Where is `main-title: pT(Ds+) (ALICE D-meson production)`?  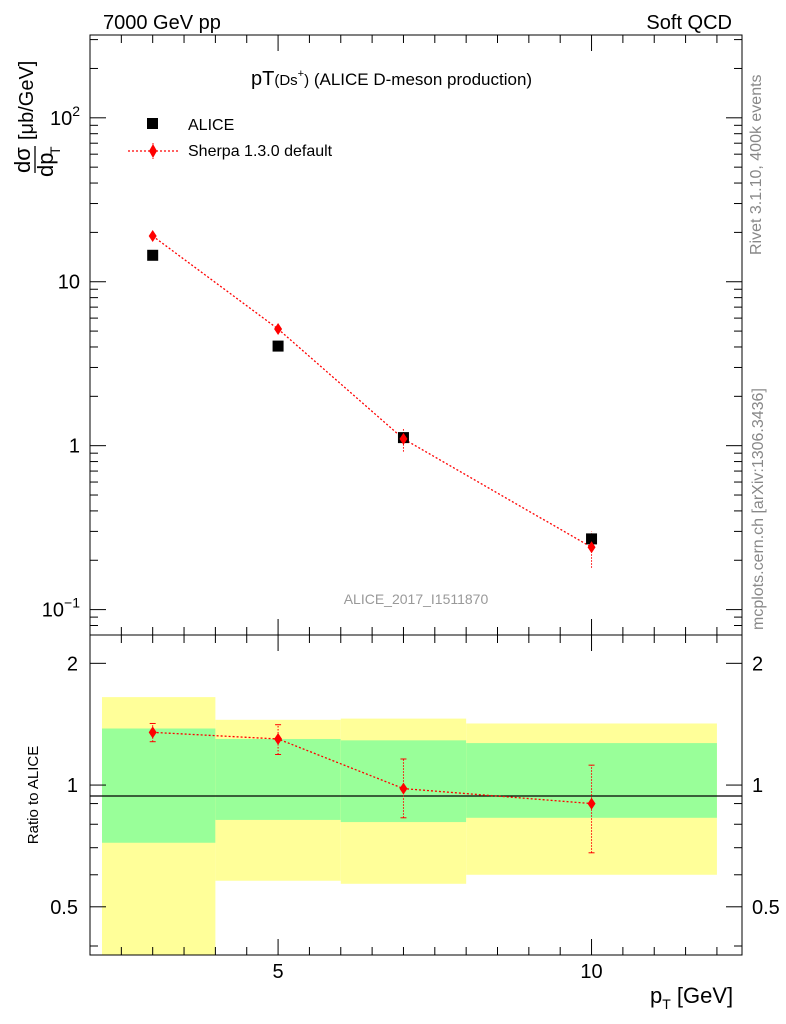
main-title: pT(Ds+) (ALICE D-meson production) is located at coordinates (391, 79).